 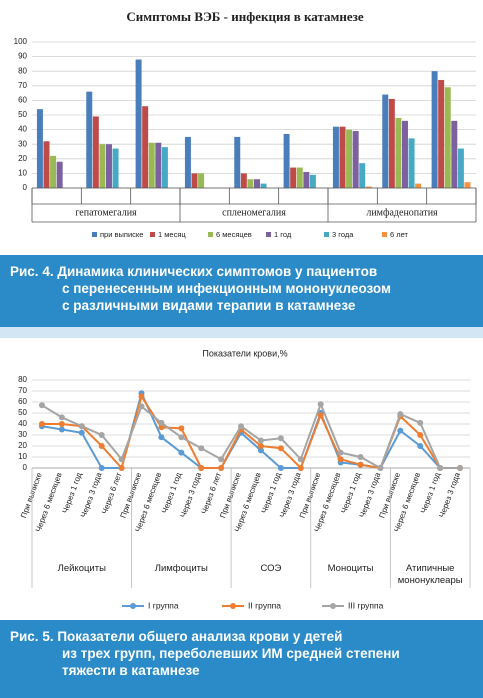 What do you see at coordinates (163, 605) in the screenshot?
I see `legend-label: I группа` at bounding box center [163, 605].